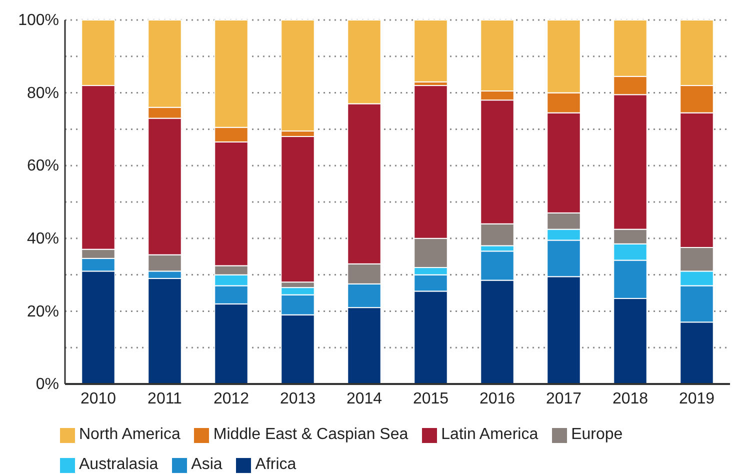 The image size is (740, 474). What do you see at coordinates (431, 51) in the screenshot?
I see `bar` at bounding box center [431, 51].